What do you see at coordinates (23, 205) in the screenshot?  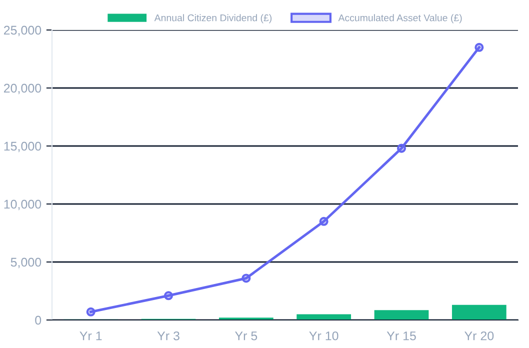 I see `y-tick-label: 10,000` at bounding box center [23, 205].